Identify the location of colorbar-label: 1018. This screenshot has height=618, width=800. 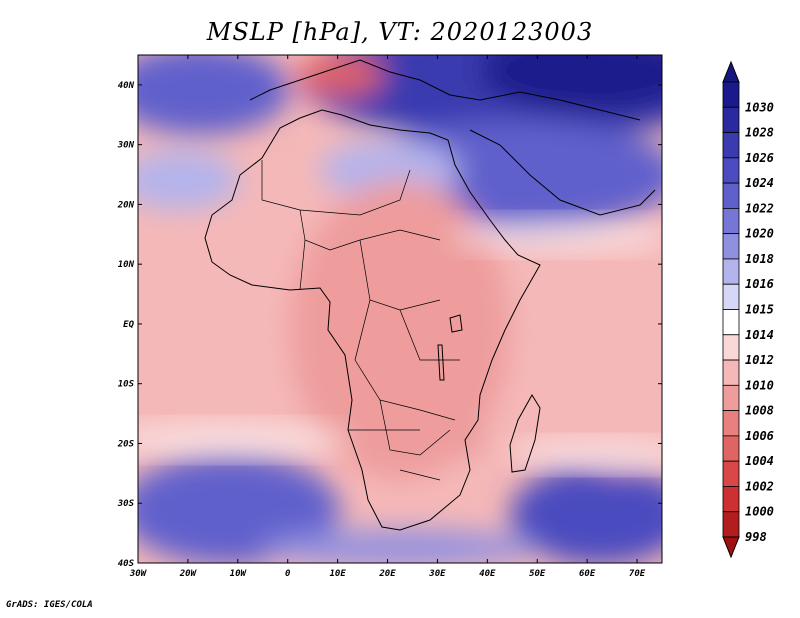
(759, 259).